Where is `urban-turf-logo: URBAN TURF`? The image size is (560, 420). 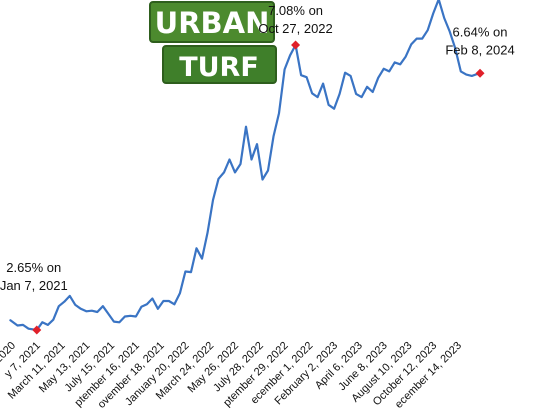 urban-turf-logo: URBAN TURF is located at coordinates (213, 42).